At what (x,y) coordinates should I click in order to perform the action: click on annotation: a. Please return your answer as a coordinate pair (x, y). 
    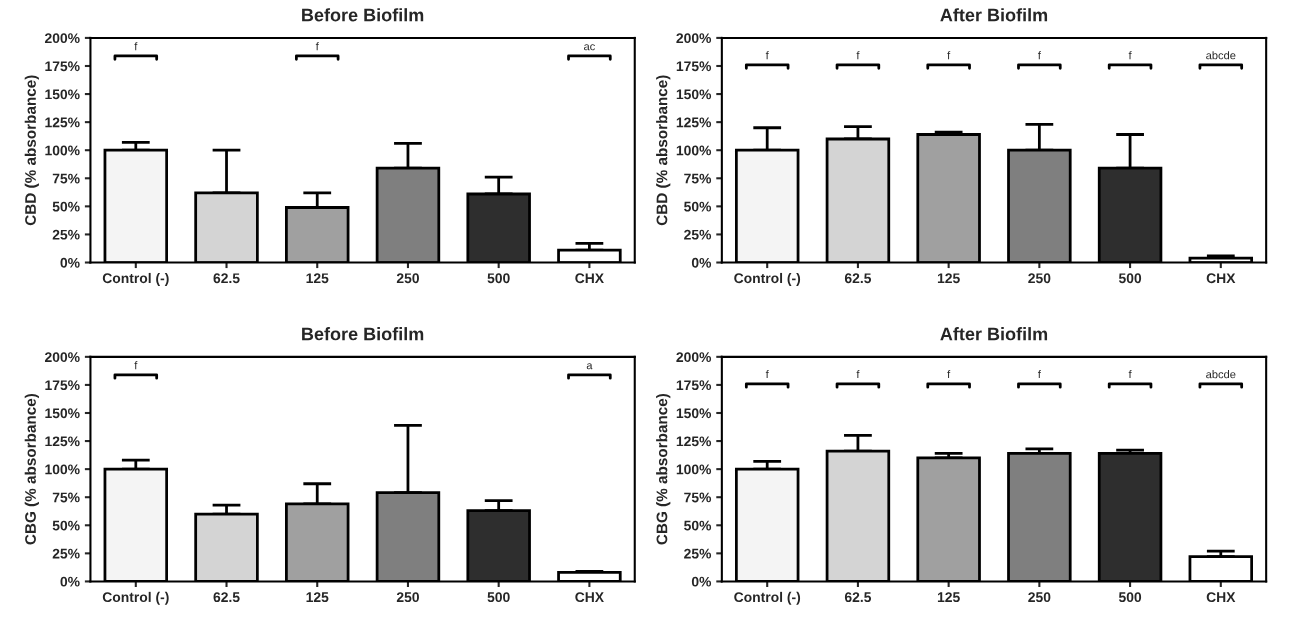
    Looking at the image, I should click on (589, 366).